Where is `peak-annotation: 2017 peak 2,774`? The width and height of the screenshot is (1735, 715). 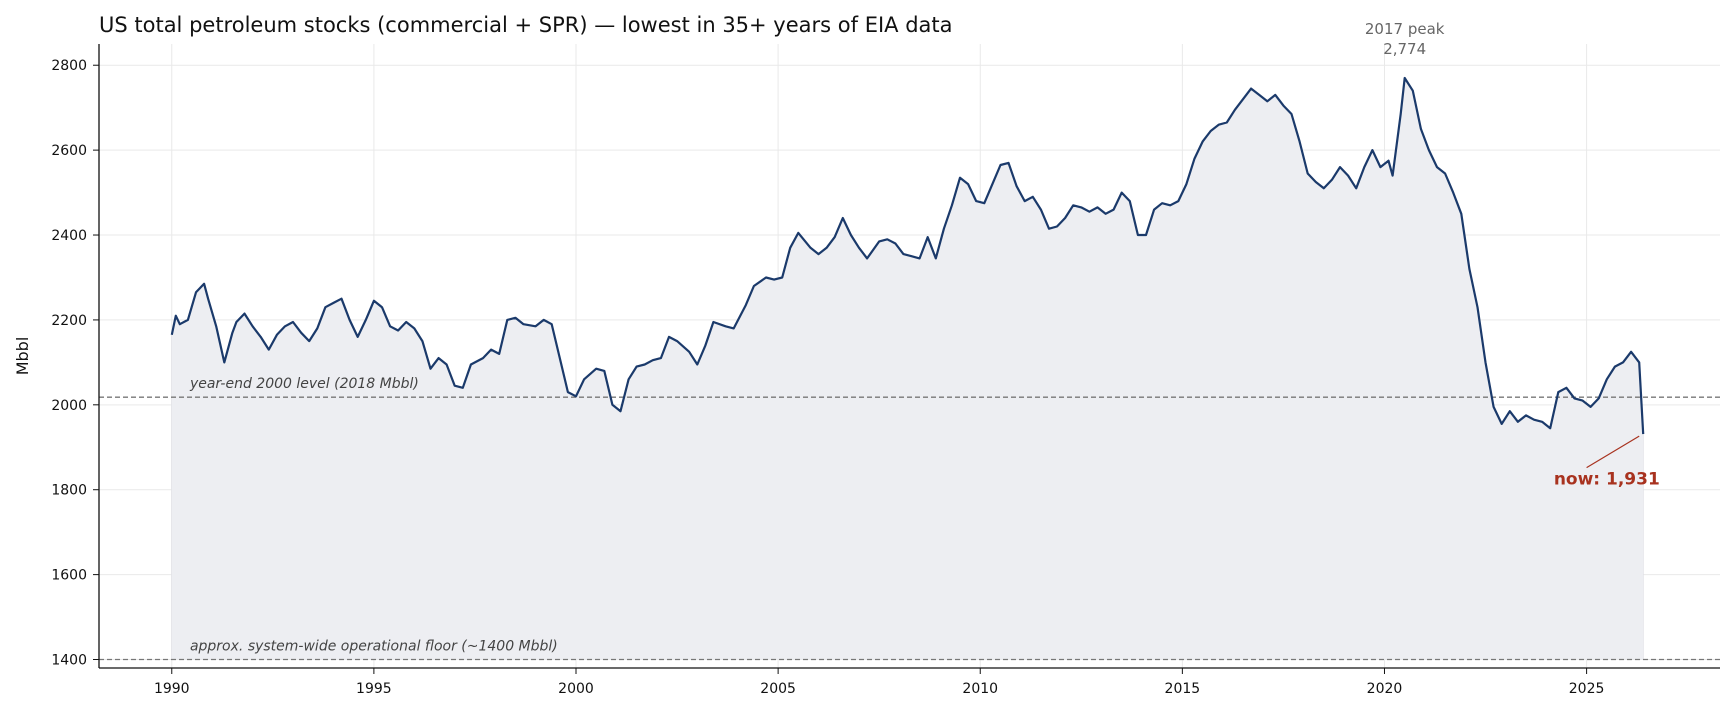
peak-annotation: 2017 peak 2,774 is located at coordinates (1405, 39).